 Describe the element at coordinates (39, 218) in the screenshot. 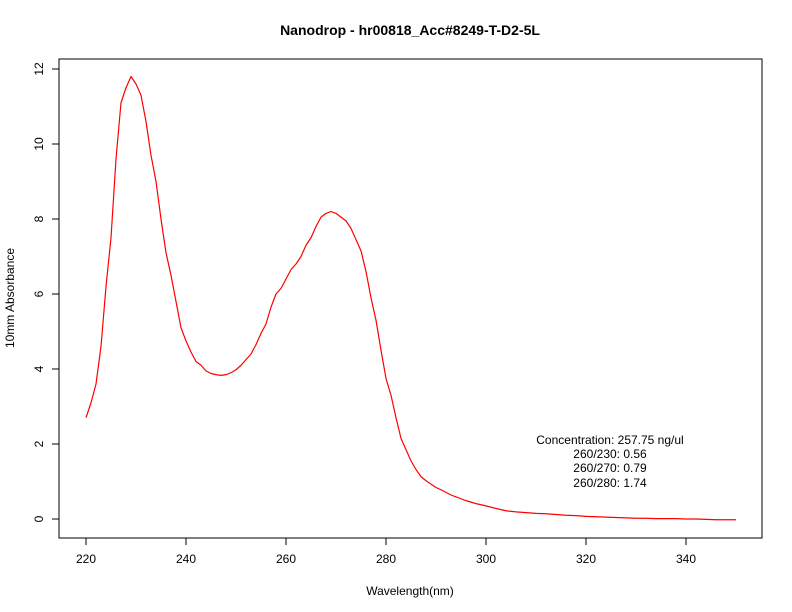

I see `y-tick-label: 8` at that location.